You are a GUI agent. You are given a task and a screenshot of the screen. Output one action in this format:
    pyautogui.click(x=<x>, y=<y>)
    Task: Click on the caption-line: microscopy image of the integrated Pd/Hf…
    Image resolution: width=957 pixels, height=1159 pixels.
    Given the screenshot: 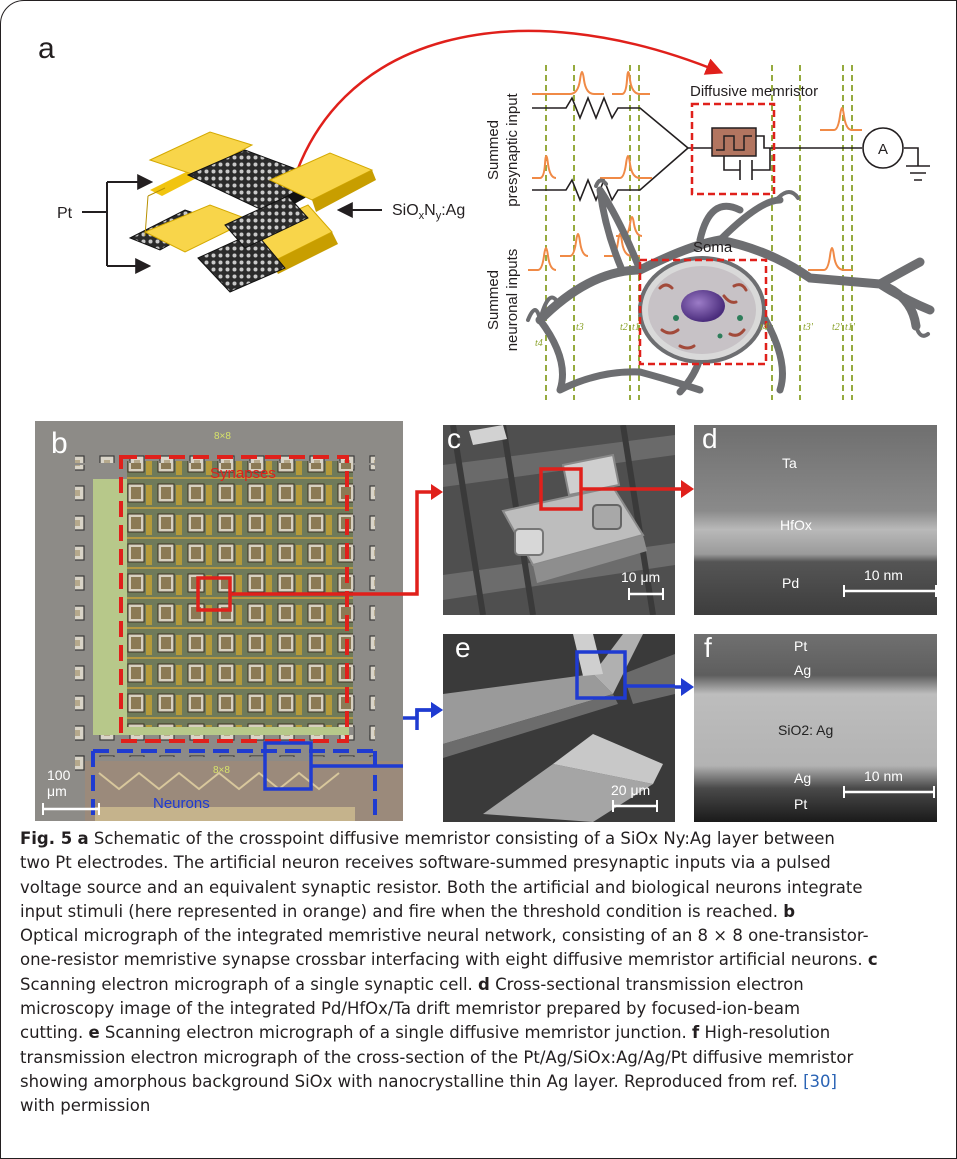 What is the action you would take?
    pyautogui.click(x=410, y=1009)
    